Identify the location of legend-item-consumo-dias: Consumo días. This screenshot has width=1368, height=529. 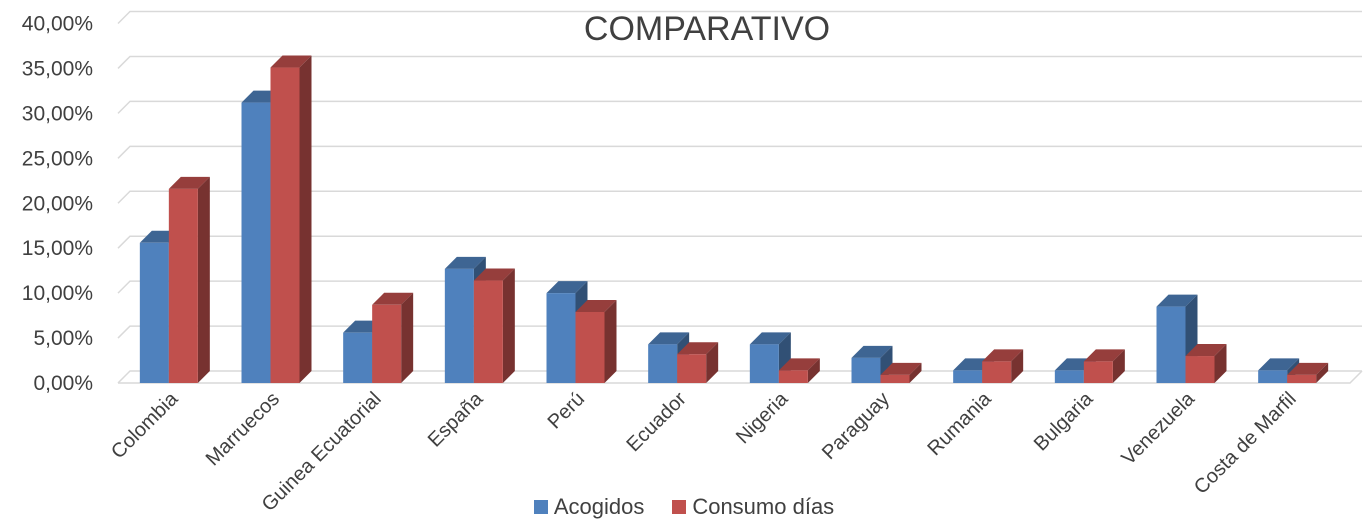
(753, 507).